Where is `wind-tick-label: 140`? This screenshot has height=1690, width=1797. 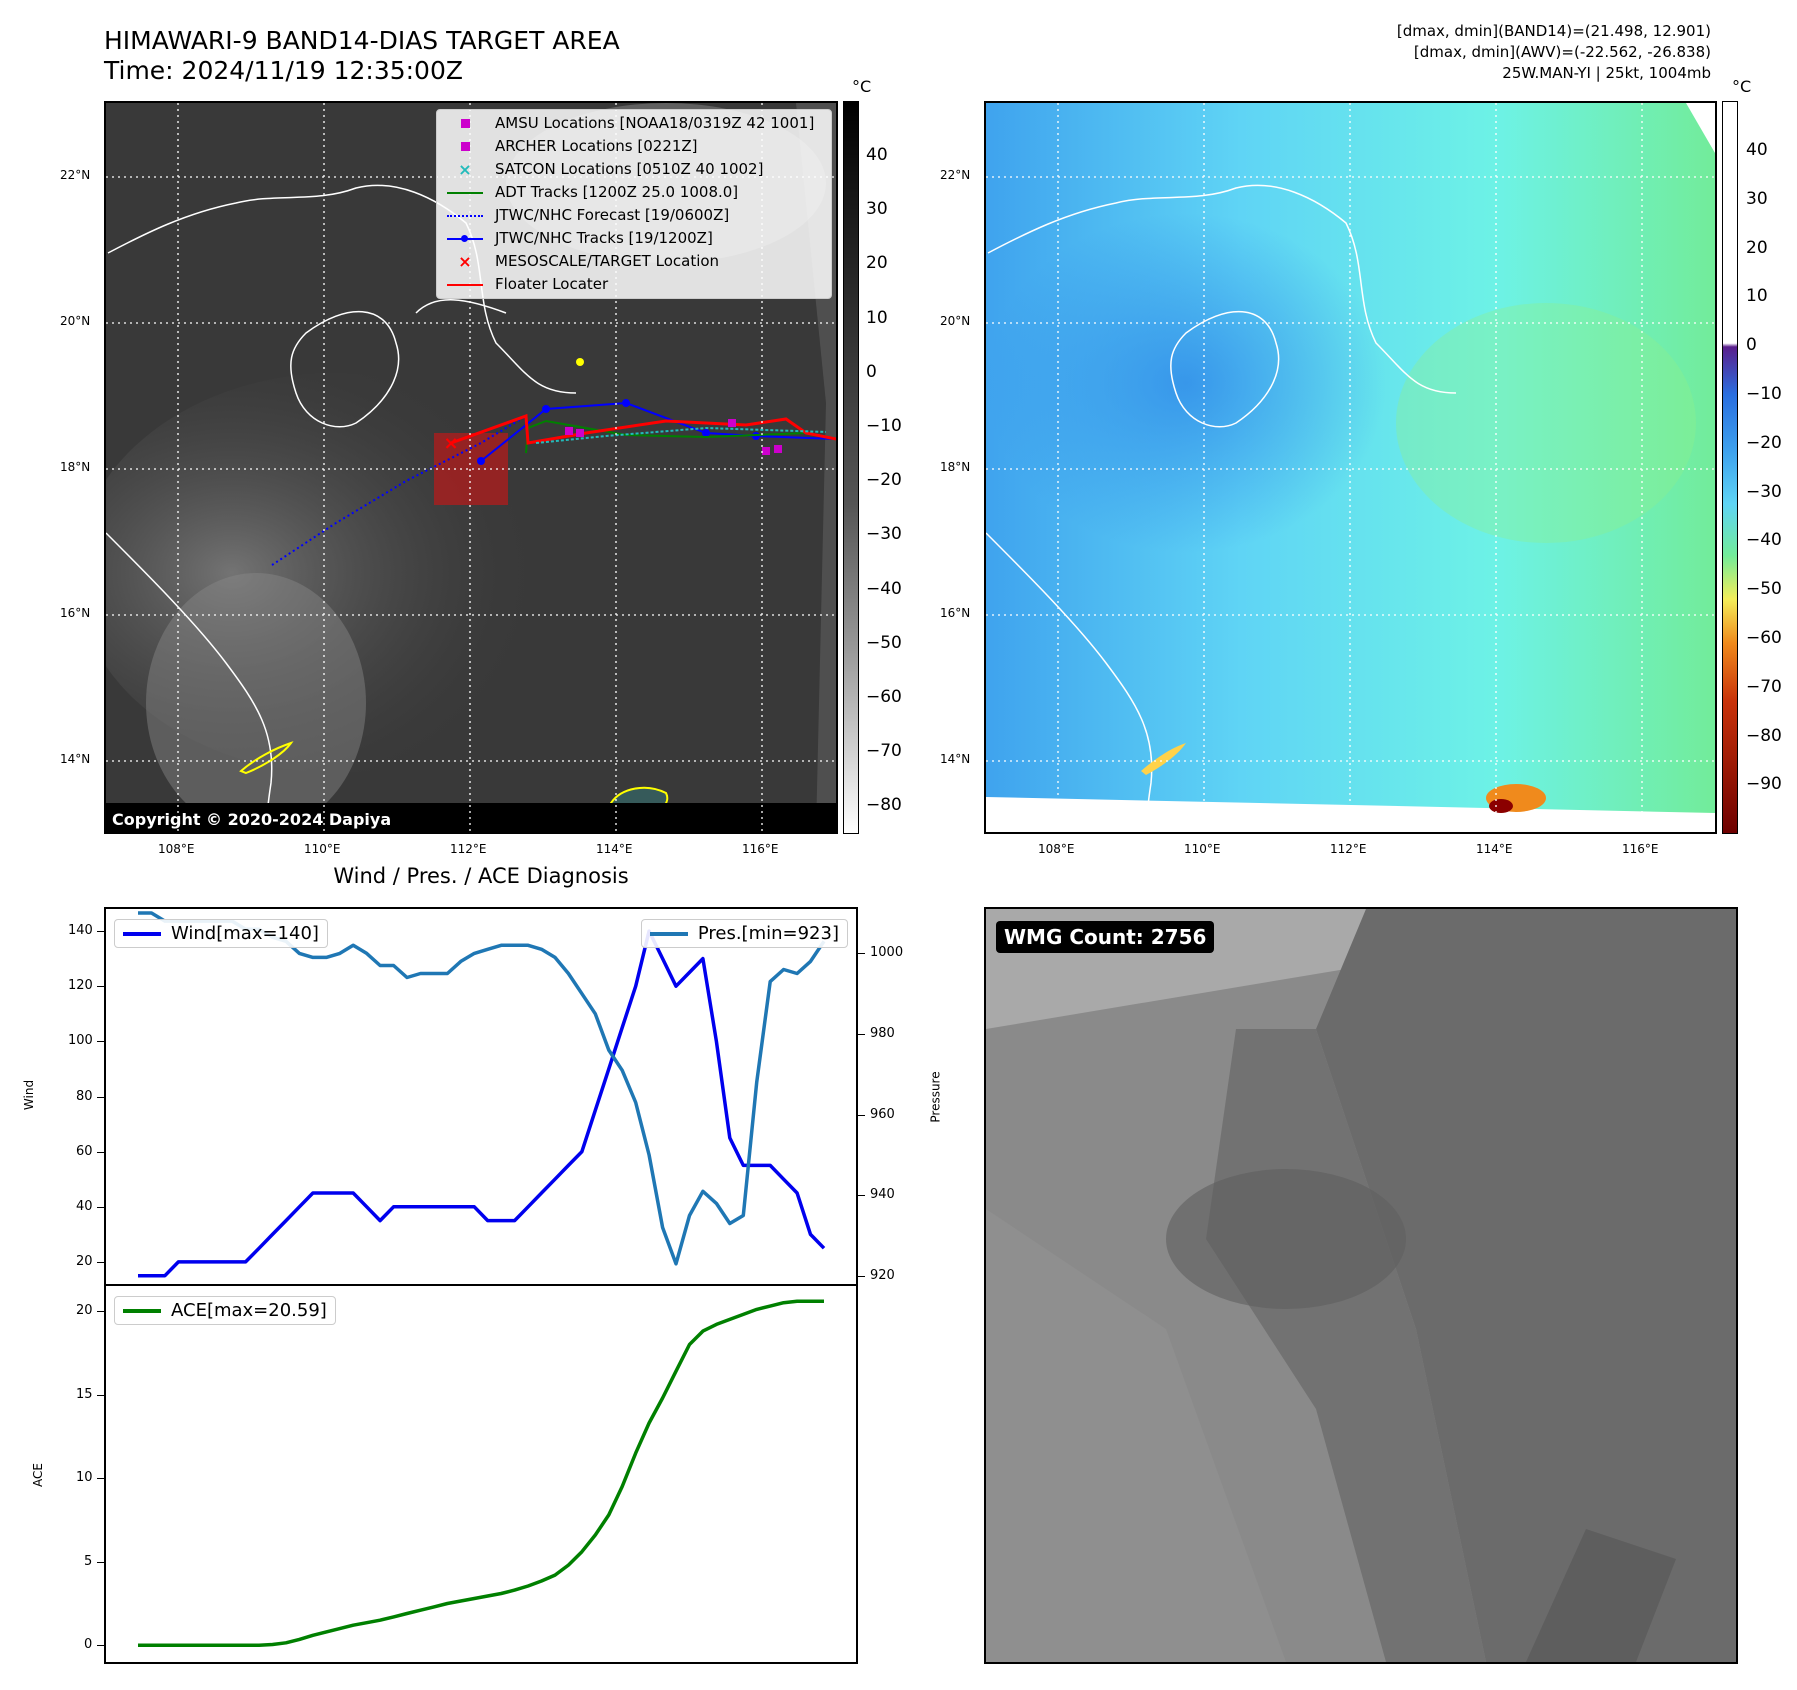 wind-tick-label: 140 is located at coordinates (80, 931).